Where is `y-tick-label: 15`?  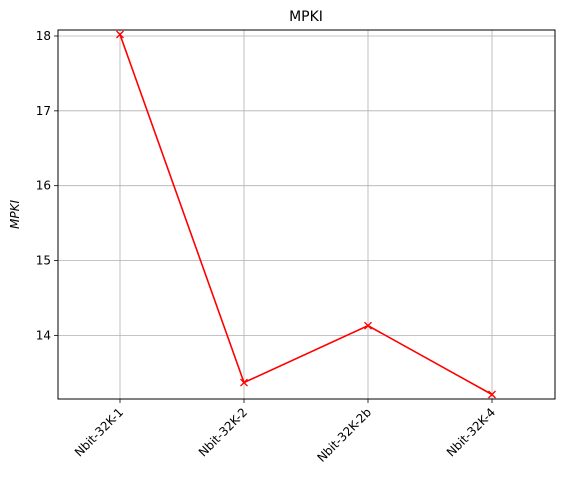 y-tick-label: 15 is located at coordinates (43, 261).